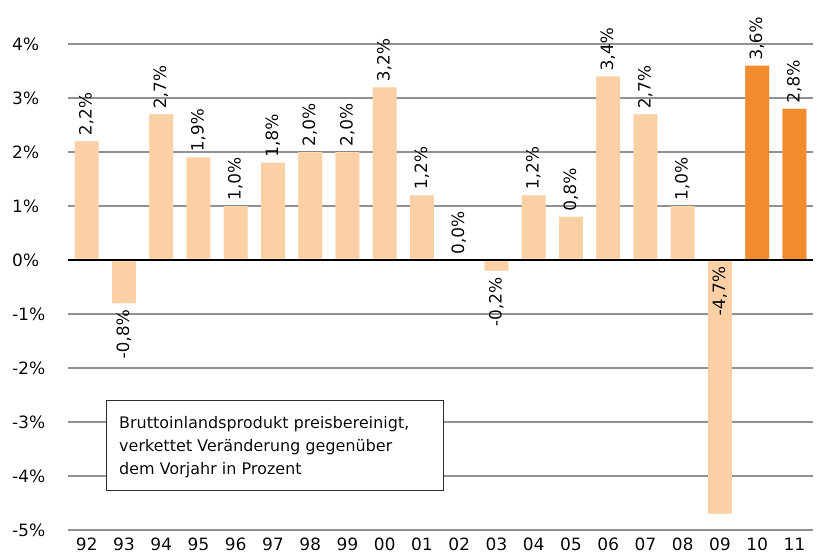 Image resolution: width=817 pixels, height=560 pixels. What do you see at coordinates (275, 445) in the screenshot?
I see `annotation: Bruttoinlandsprodukt preisbereinigt, verkettet Veränderung gegenüber dem Vorjahr in Prozent` at bounding box center [275, 445].